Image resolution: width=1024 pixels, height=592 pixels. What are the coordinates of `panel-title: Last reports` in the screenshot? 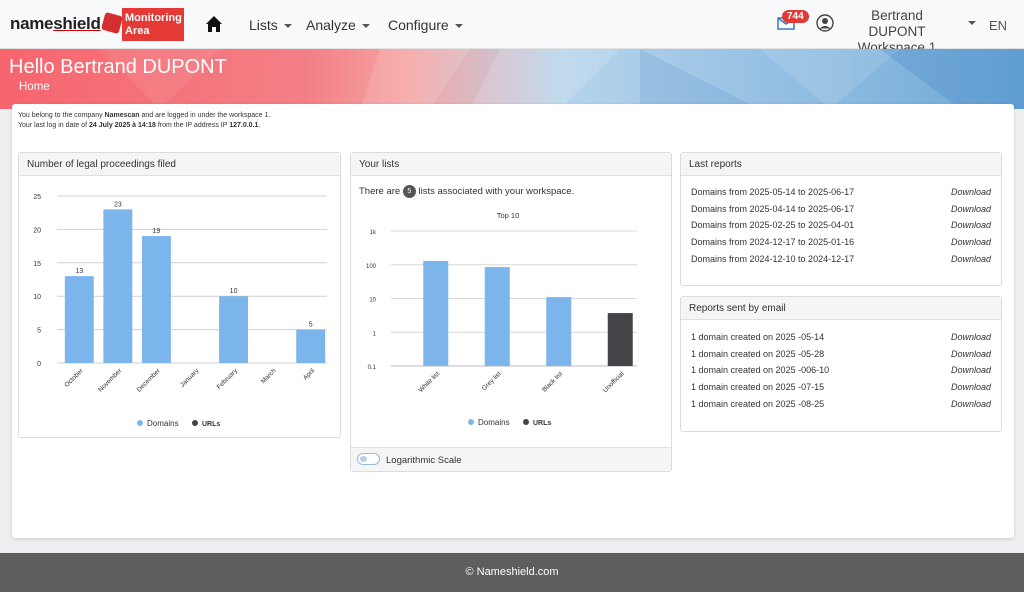 It's located at (841, 164).